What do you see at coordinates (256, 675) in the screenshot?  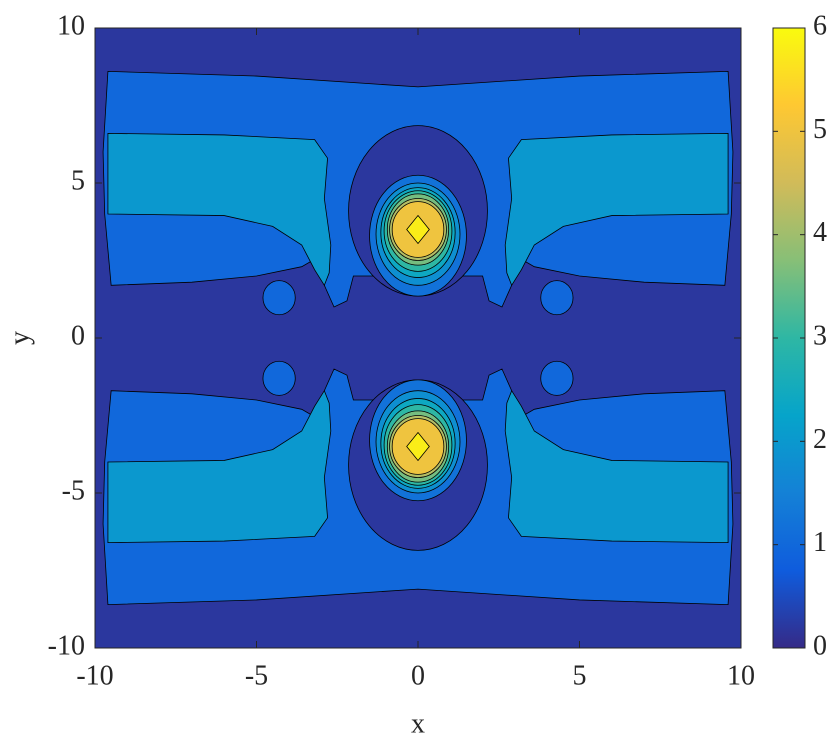 I see `x-tick-label: -5` at bounding box center [256, 675].